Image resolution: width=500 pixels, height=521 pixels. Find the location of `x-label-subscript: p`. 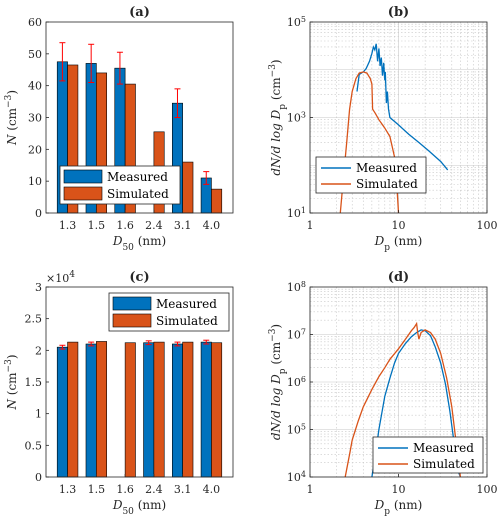

x-label-subscript: p is located at coordinates (387, 512).